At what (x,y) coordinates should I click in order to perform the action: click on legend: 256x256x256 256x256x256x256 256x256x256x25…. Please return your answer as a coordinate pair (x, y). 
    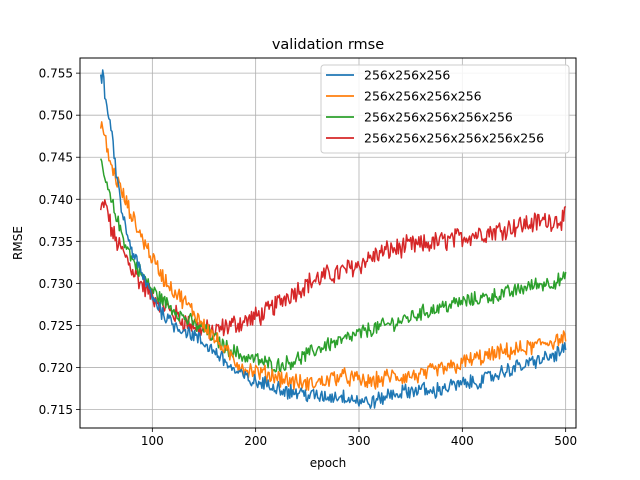
    Looking at the image, I should click on (445, 109).